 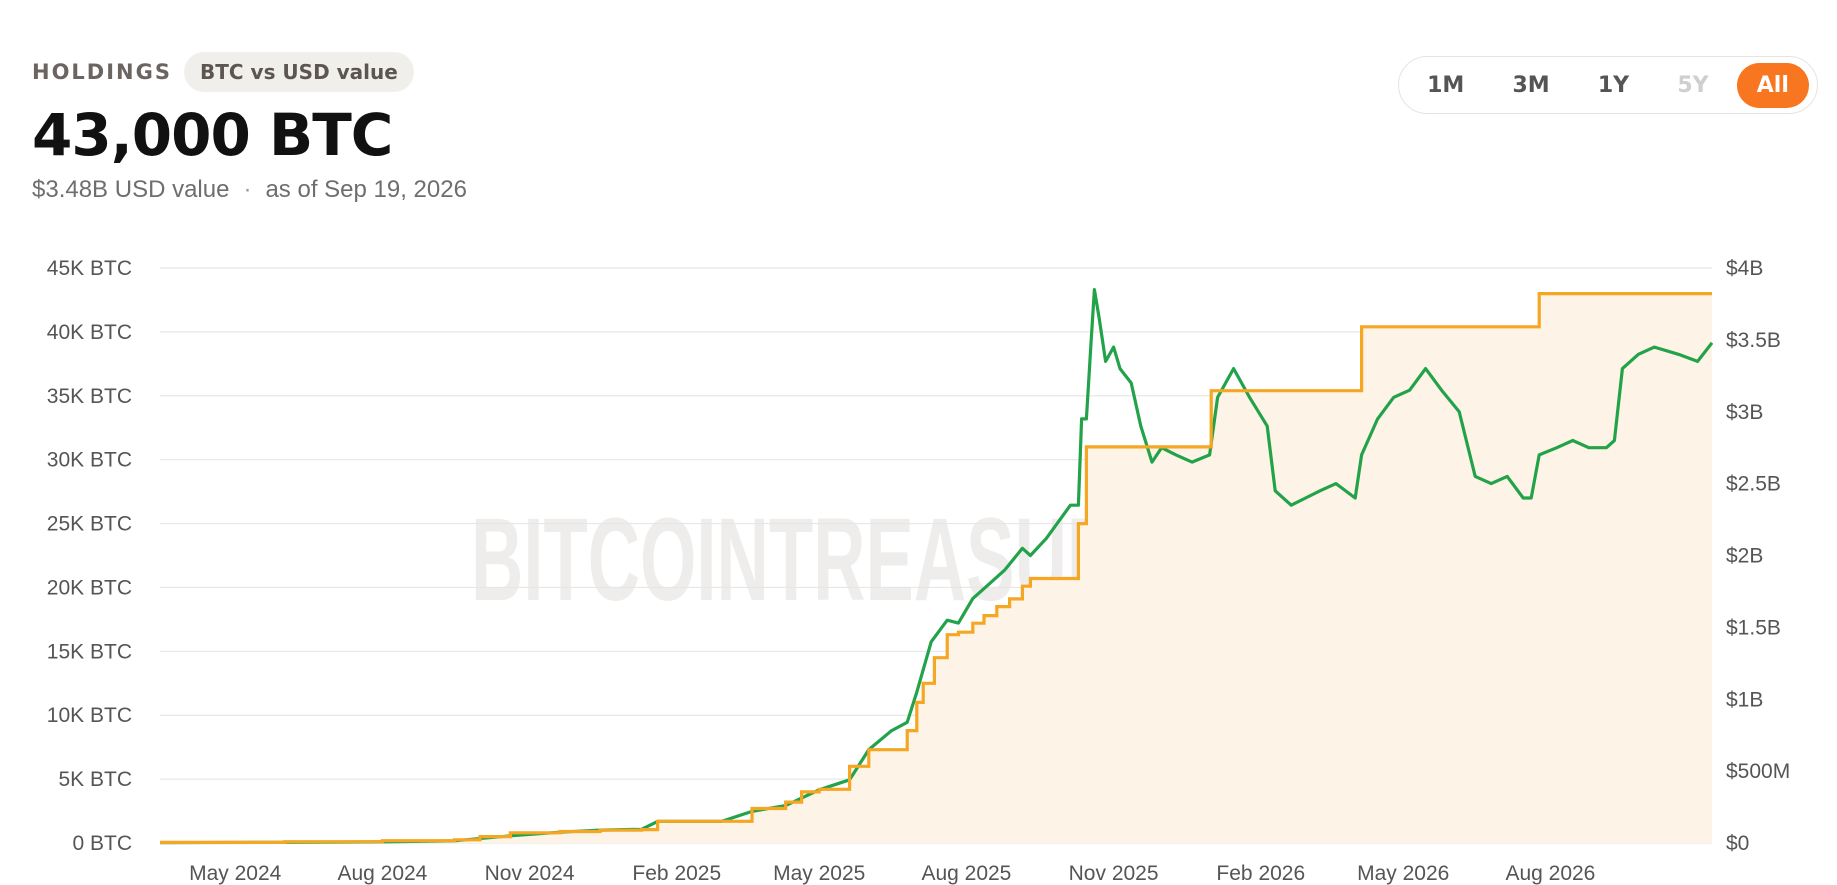 What do you see at coordinates (1758, 771) in the screenshot?
I see `y-right-tick-label: $500M` at bounding box center [1758, 771].